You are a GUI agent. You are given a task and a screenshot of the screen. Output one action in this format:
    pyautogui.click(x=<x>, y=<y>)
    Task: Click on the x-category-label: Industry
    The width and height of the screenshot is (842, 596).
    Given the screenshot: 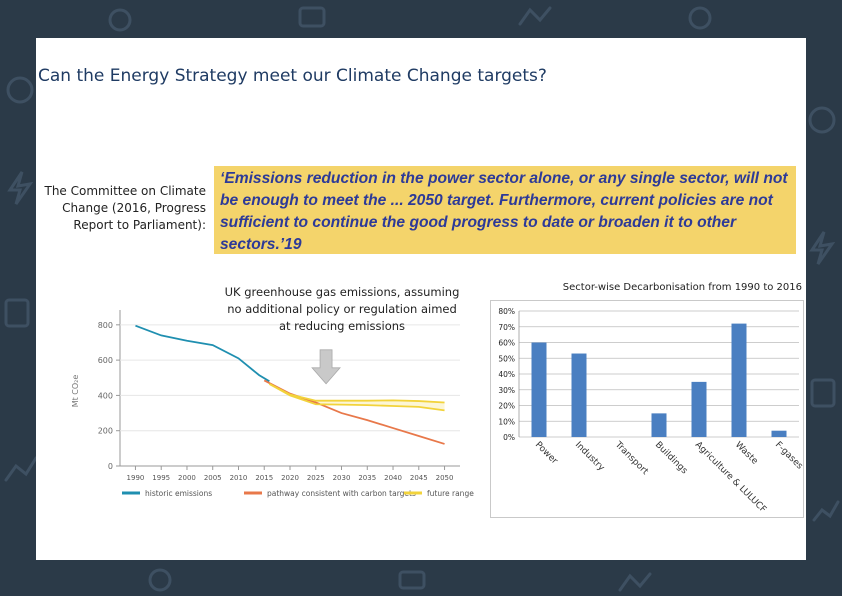 What is the action you would take?
    pyautogui.click(x=590, y=457)
    